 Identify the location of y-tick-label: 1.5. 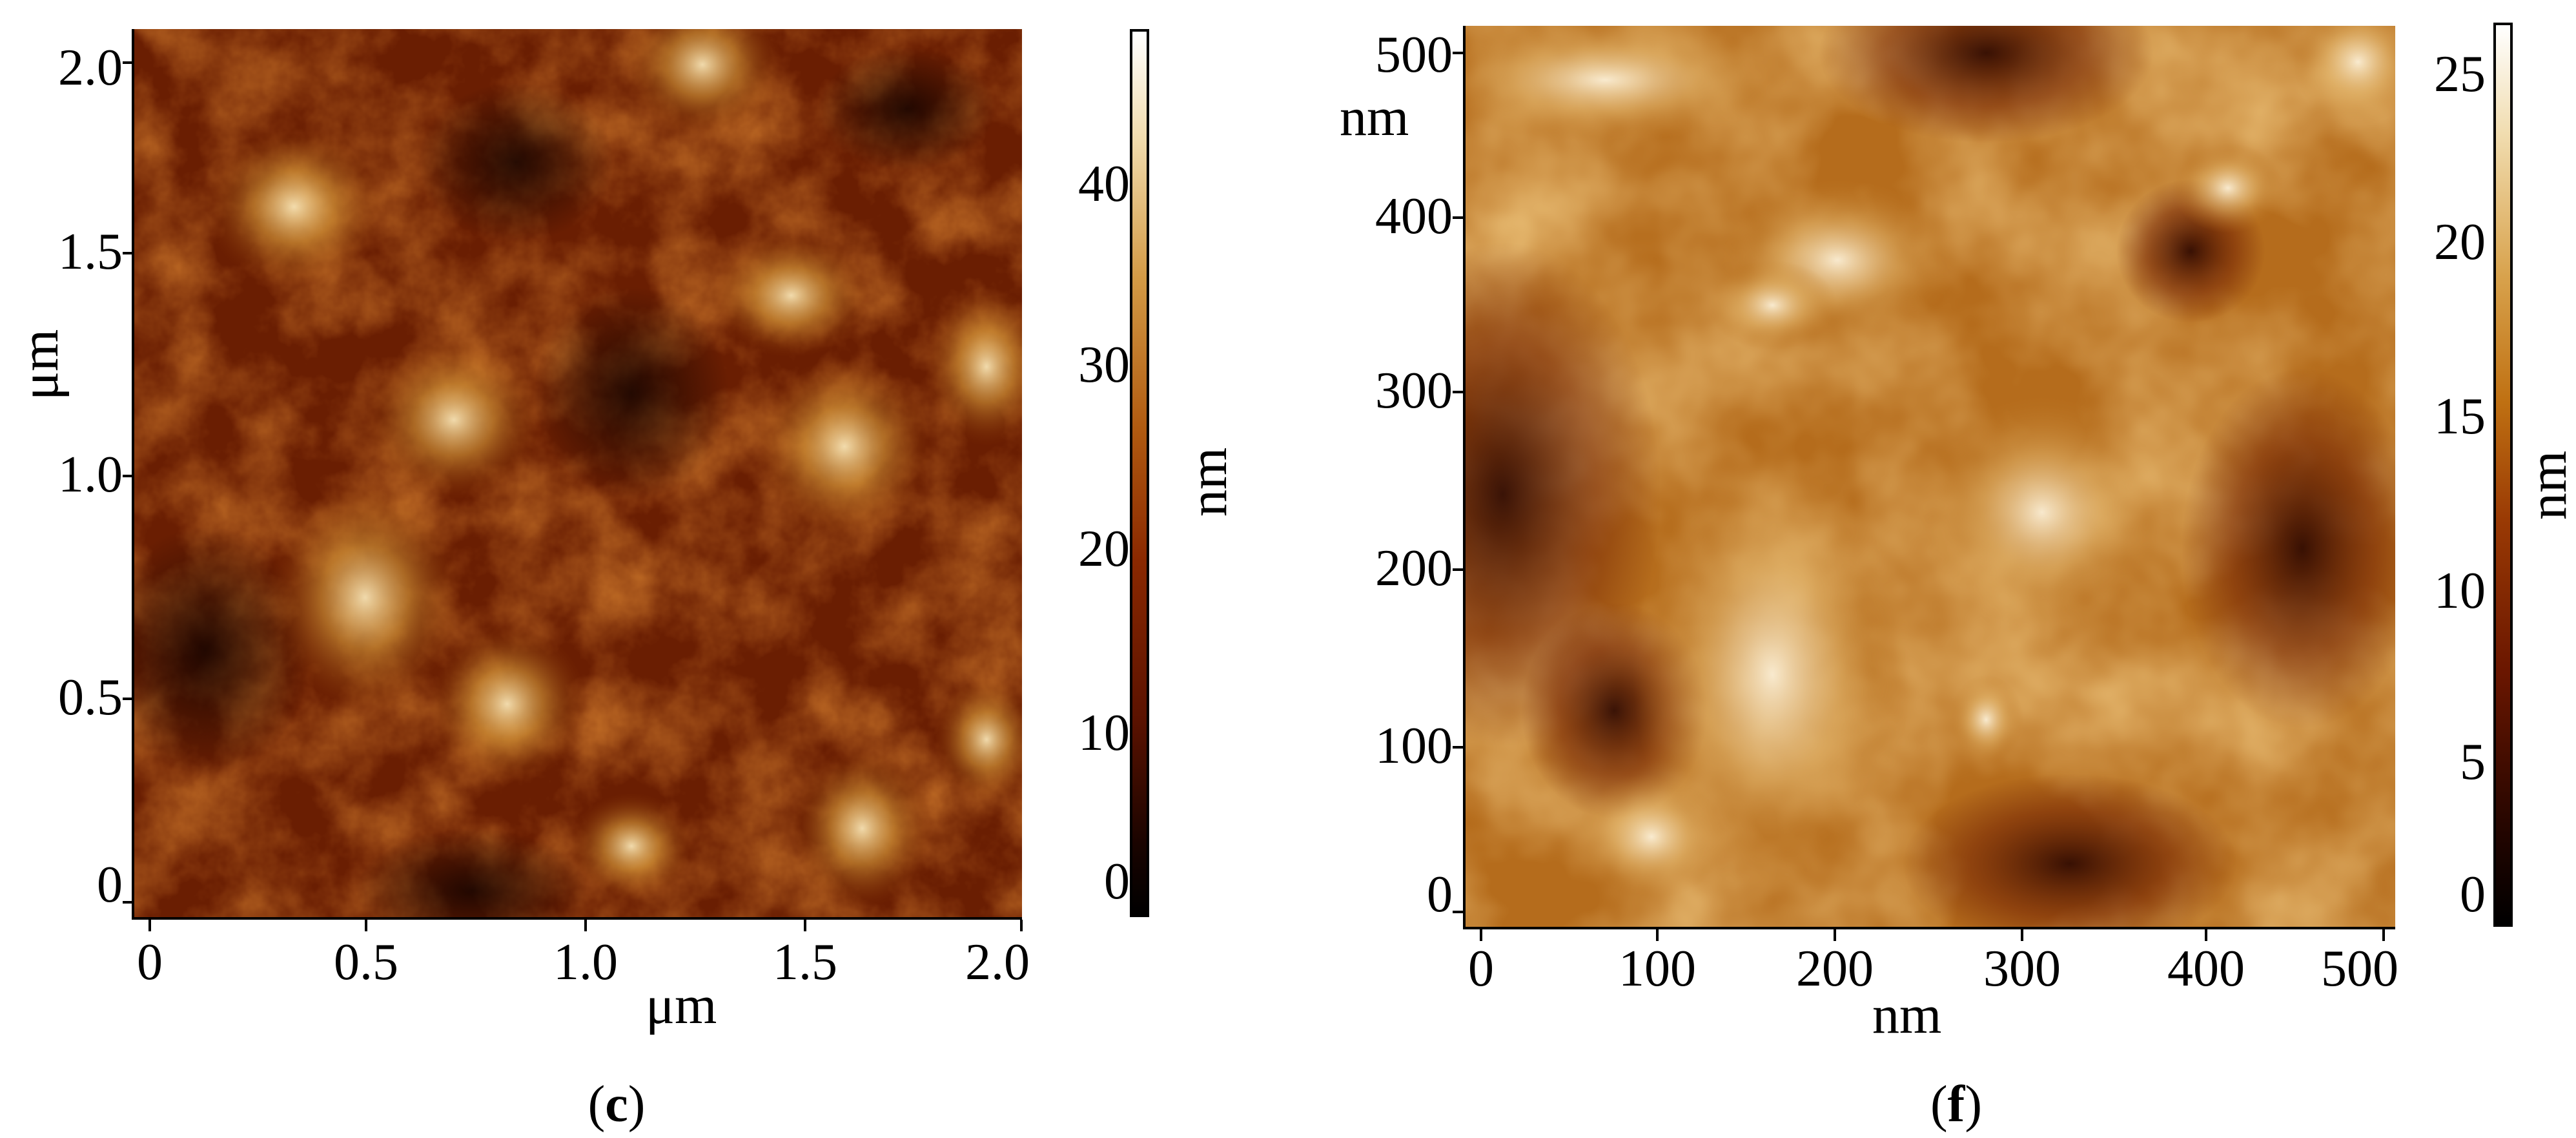
(91, 252).